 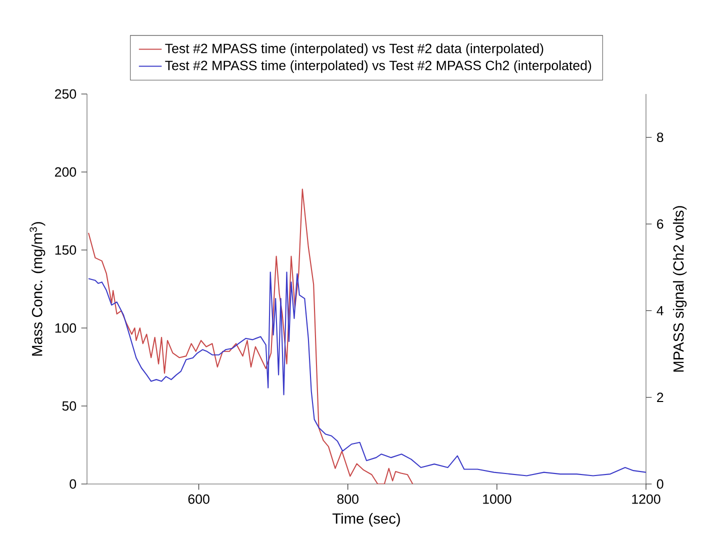 What do you see at coordinates (660, 397) in the screenshot?
I see `y2-tick-label: 2` at bounding box center [660, 397].